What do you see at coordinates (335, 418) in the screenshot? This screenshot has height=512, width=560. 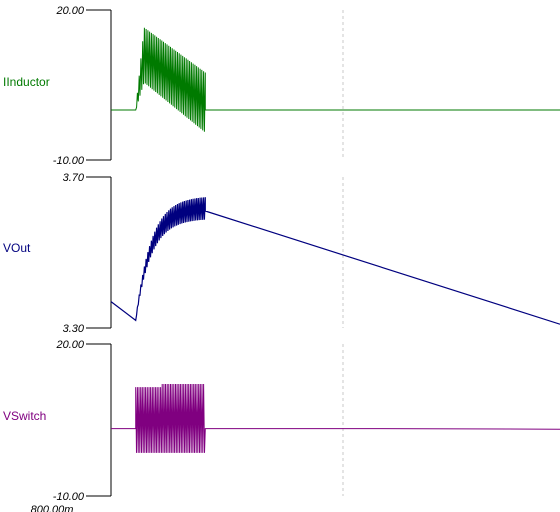 I see `series-line-vswitch` at bounding box center [335, 418].